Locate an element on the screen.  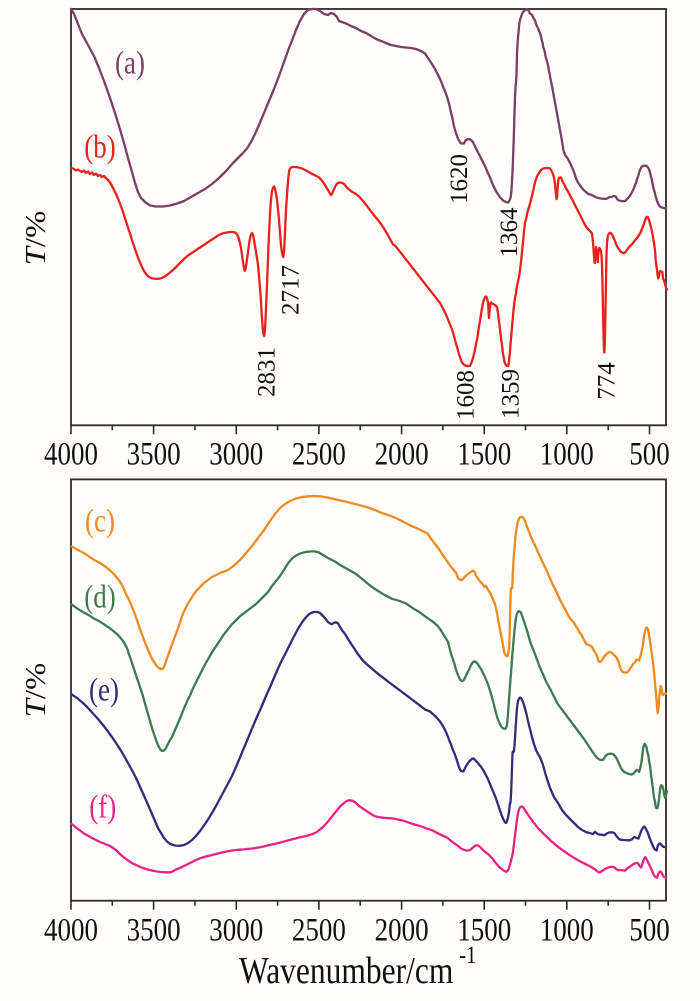
svg-text: Wavenumber/cm is located at coordinates (346, 970).